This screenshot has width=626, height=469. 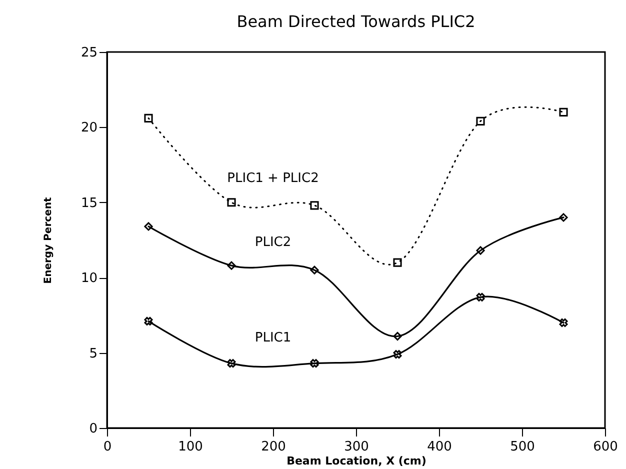 I want to click on y-axis-title: Energy Percent, so click(x=48, y=240).